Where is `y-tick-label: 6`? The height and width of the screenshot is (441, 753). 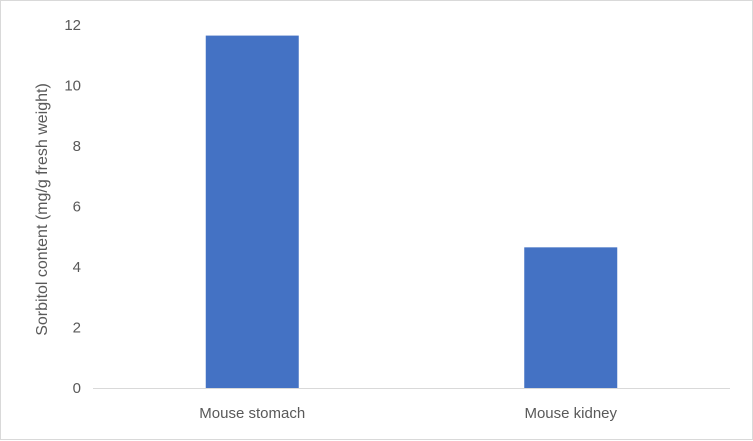
y-tick-label: 6 is located at coordinates (77, 207).